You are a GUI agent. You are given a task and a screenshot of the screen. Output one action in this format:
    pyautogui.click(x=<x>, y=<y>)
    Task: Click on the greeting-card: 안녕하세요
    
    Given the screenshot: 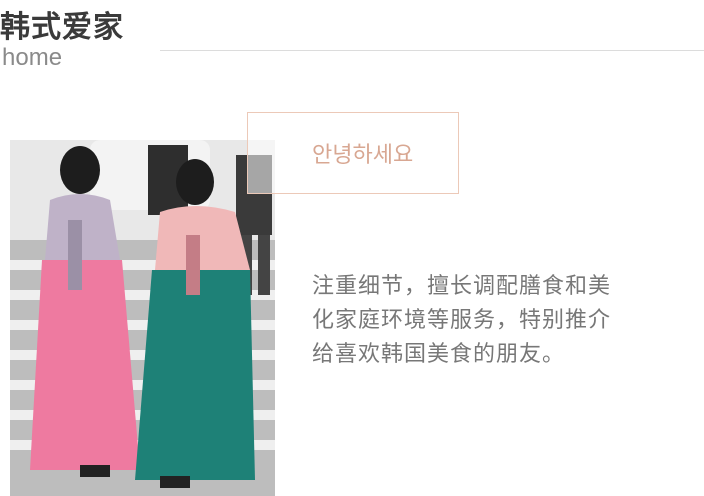 What is the action you would take?
    pyautogui.click(x=353, y=153)
    